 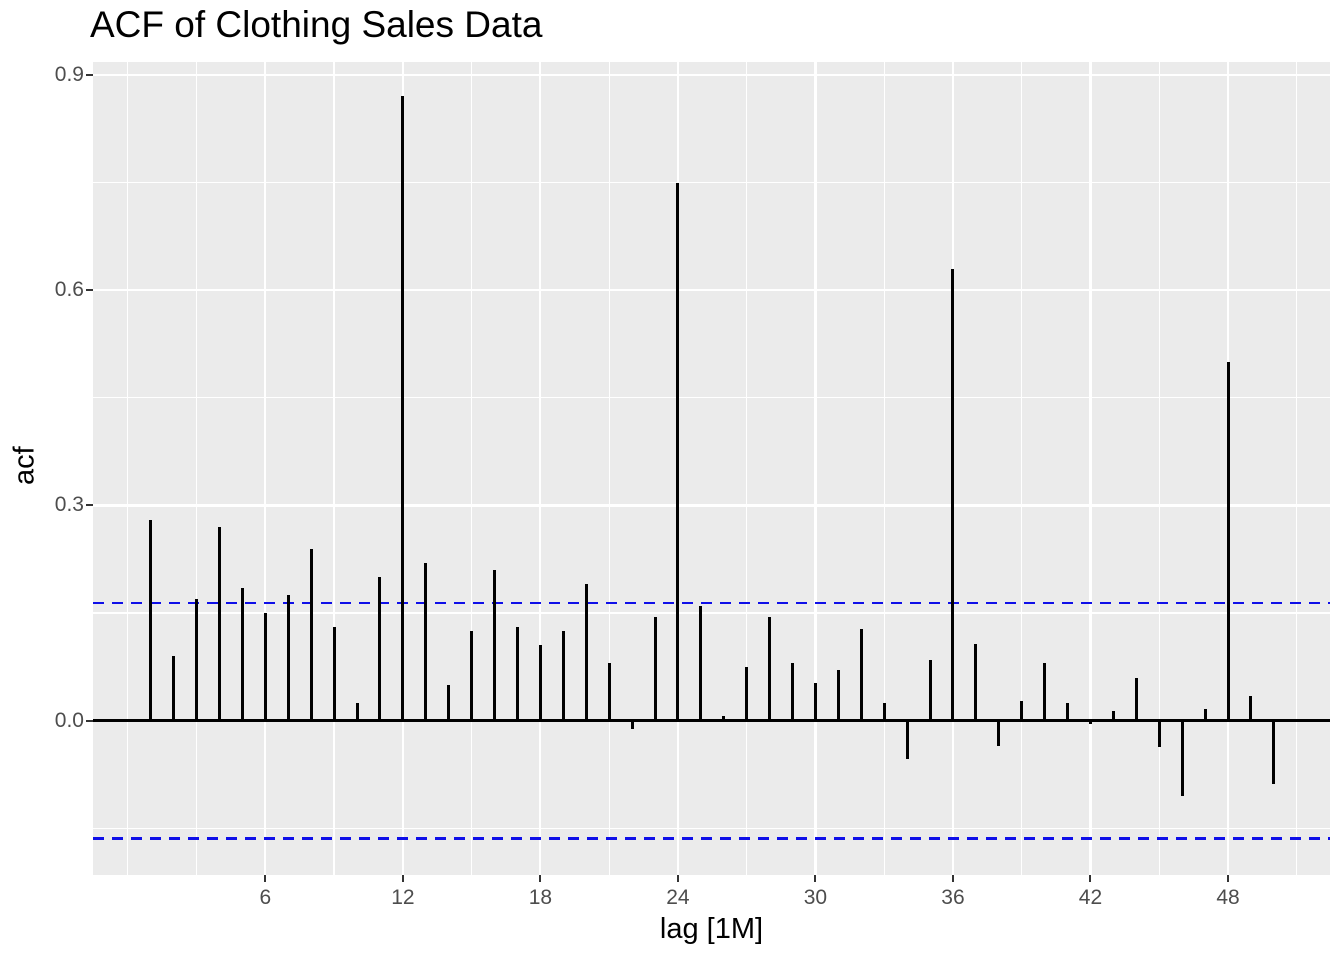 What do you see at coordinates (69, 720) in the screenshot?
I see `y-axis-tick-label: 0.0` at bounding box center [69, 720].